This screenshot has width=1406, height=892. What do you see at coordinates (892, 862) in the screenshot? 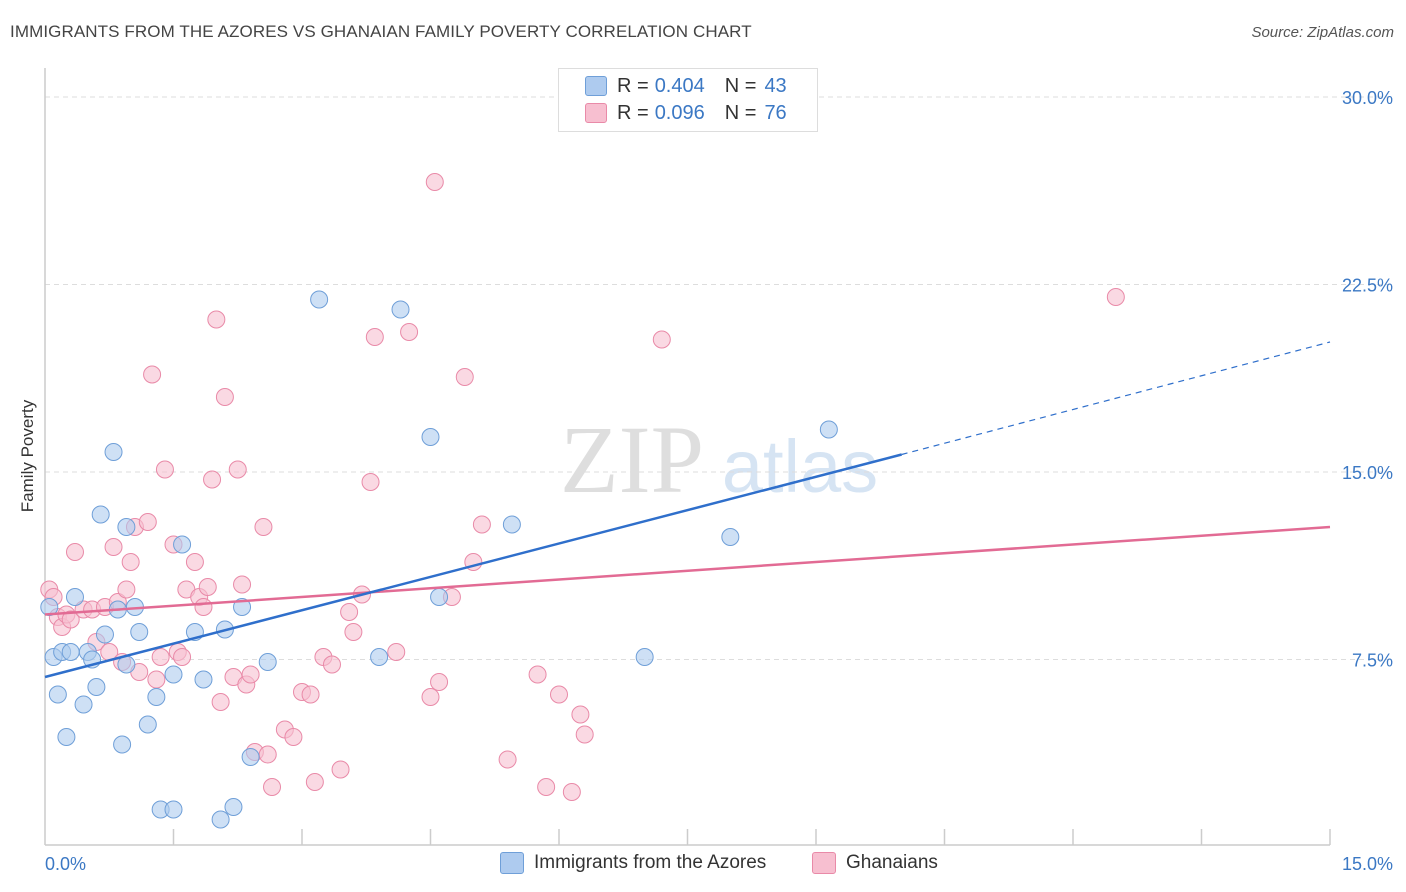
I see `series-legend-label: Ghanaians` at bounding box center [892, 862].